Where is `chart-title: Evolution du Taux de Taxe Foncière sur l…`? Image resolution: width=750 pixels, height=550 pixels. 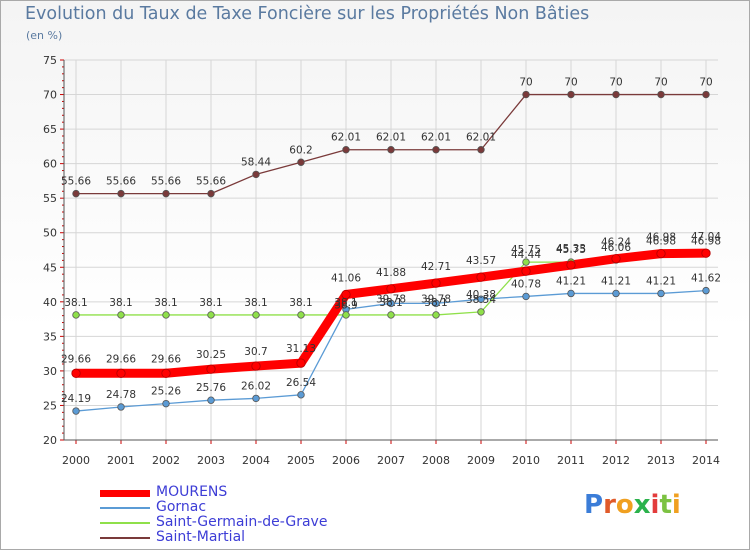 chart-title: Evolution du Taux de Taxe Foncière sur l… is located at coordinates (307, 14).